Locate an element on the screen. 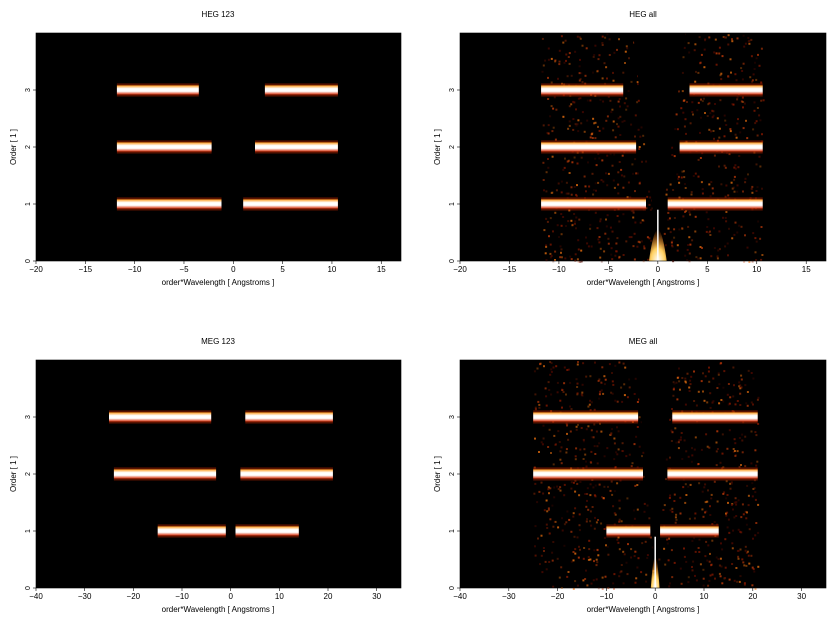 Image resolution: width=836 pixels, height=627 pixels. x-tick-label: 10 is located at coordinates (331, 269).